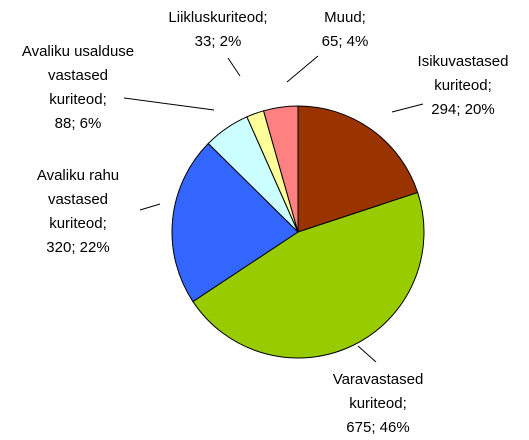 The height and width of the screenshot is (440, 529). Describe the element at coordinates (345, 17) in the screenshot. I see `slice-label: Muud;` at that location.